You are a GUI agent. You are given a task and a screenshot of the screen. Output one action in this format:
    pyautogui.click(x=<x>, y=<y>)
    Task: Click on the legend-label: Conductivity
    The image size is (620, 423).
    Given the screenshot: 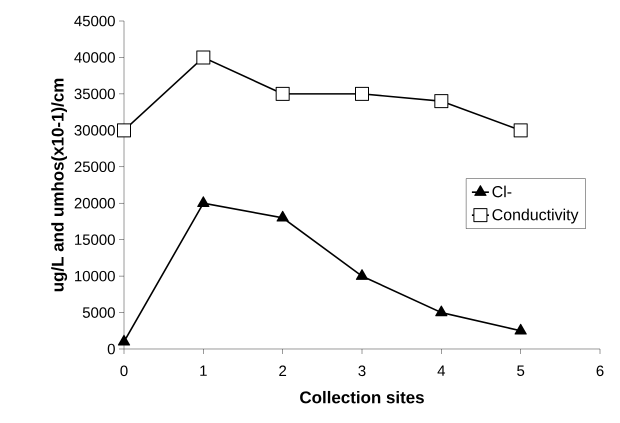 What is the action you would take?
    pyautogui.click(x=535, y=216)
    